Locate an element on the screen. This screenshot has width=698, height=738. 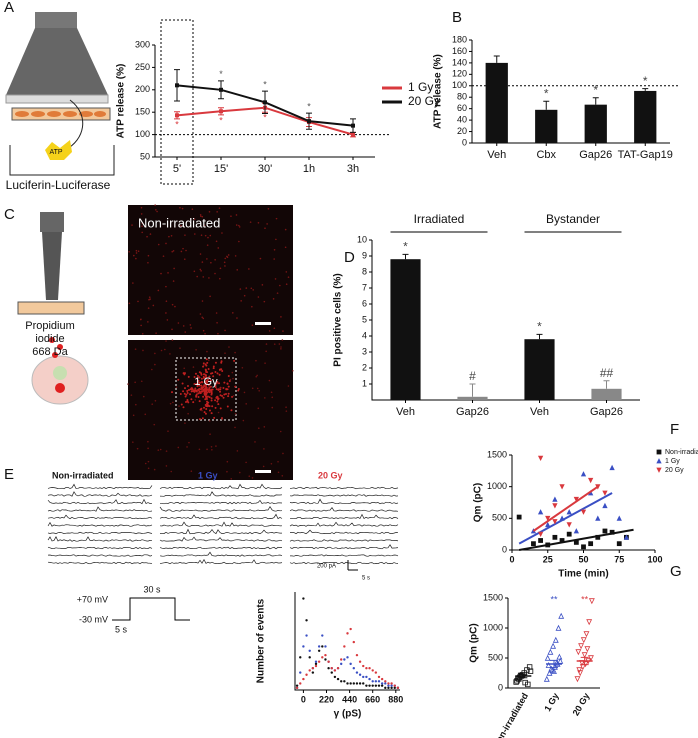
protocol-label: 30 s is located at coordinates (152, 589).